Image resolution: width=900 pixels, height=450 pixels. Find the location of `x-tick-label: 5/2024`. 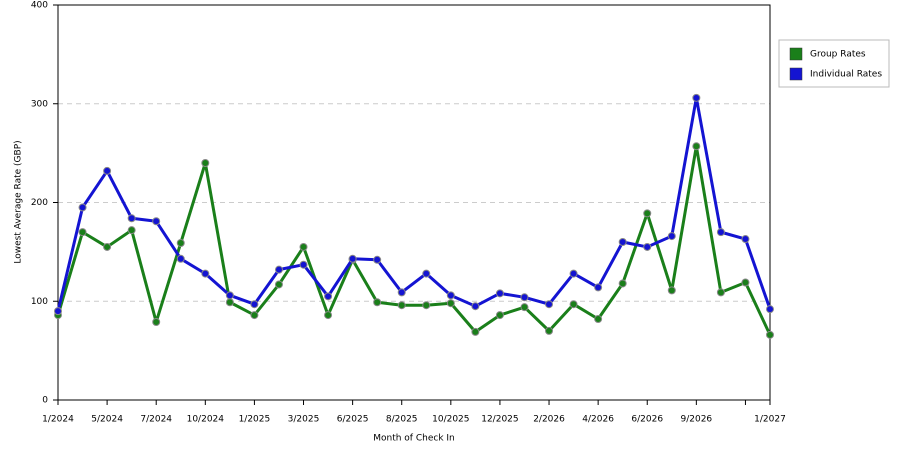

x-tick-label: 5/2024 is located at coordinates (107, 420).